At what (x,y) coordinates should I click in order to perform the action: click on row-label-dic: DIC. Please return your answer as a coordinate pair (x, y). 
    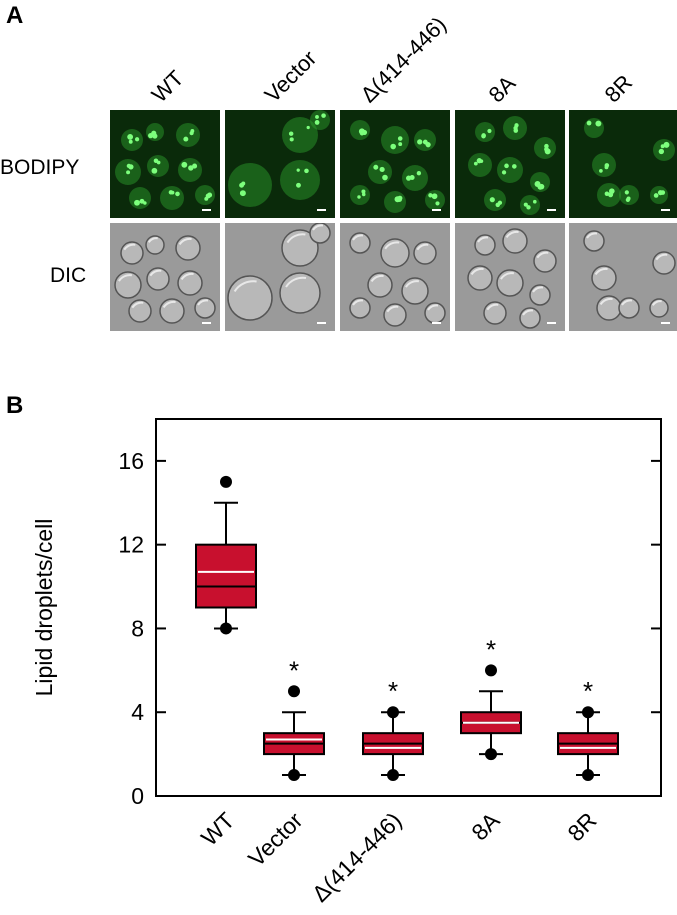
    Looking at the image, I should click on (68, 275).